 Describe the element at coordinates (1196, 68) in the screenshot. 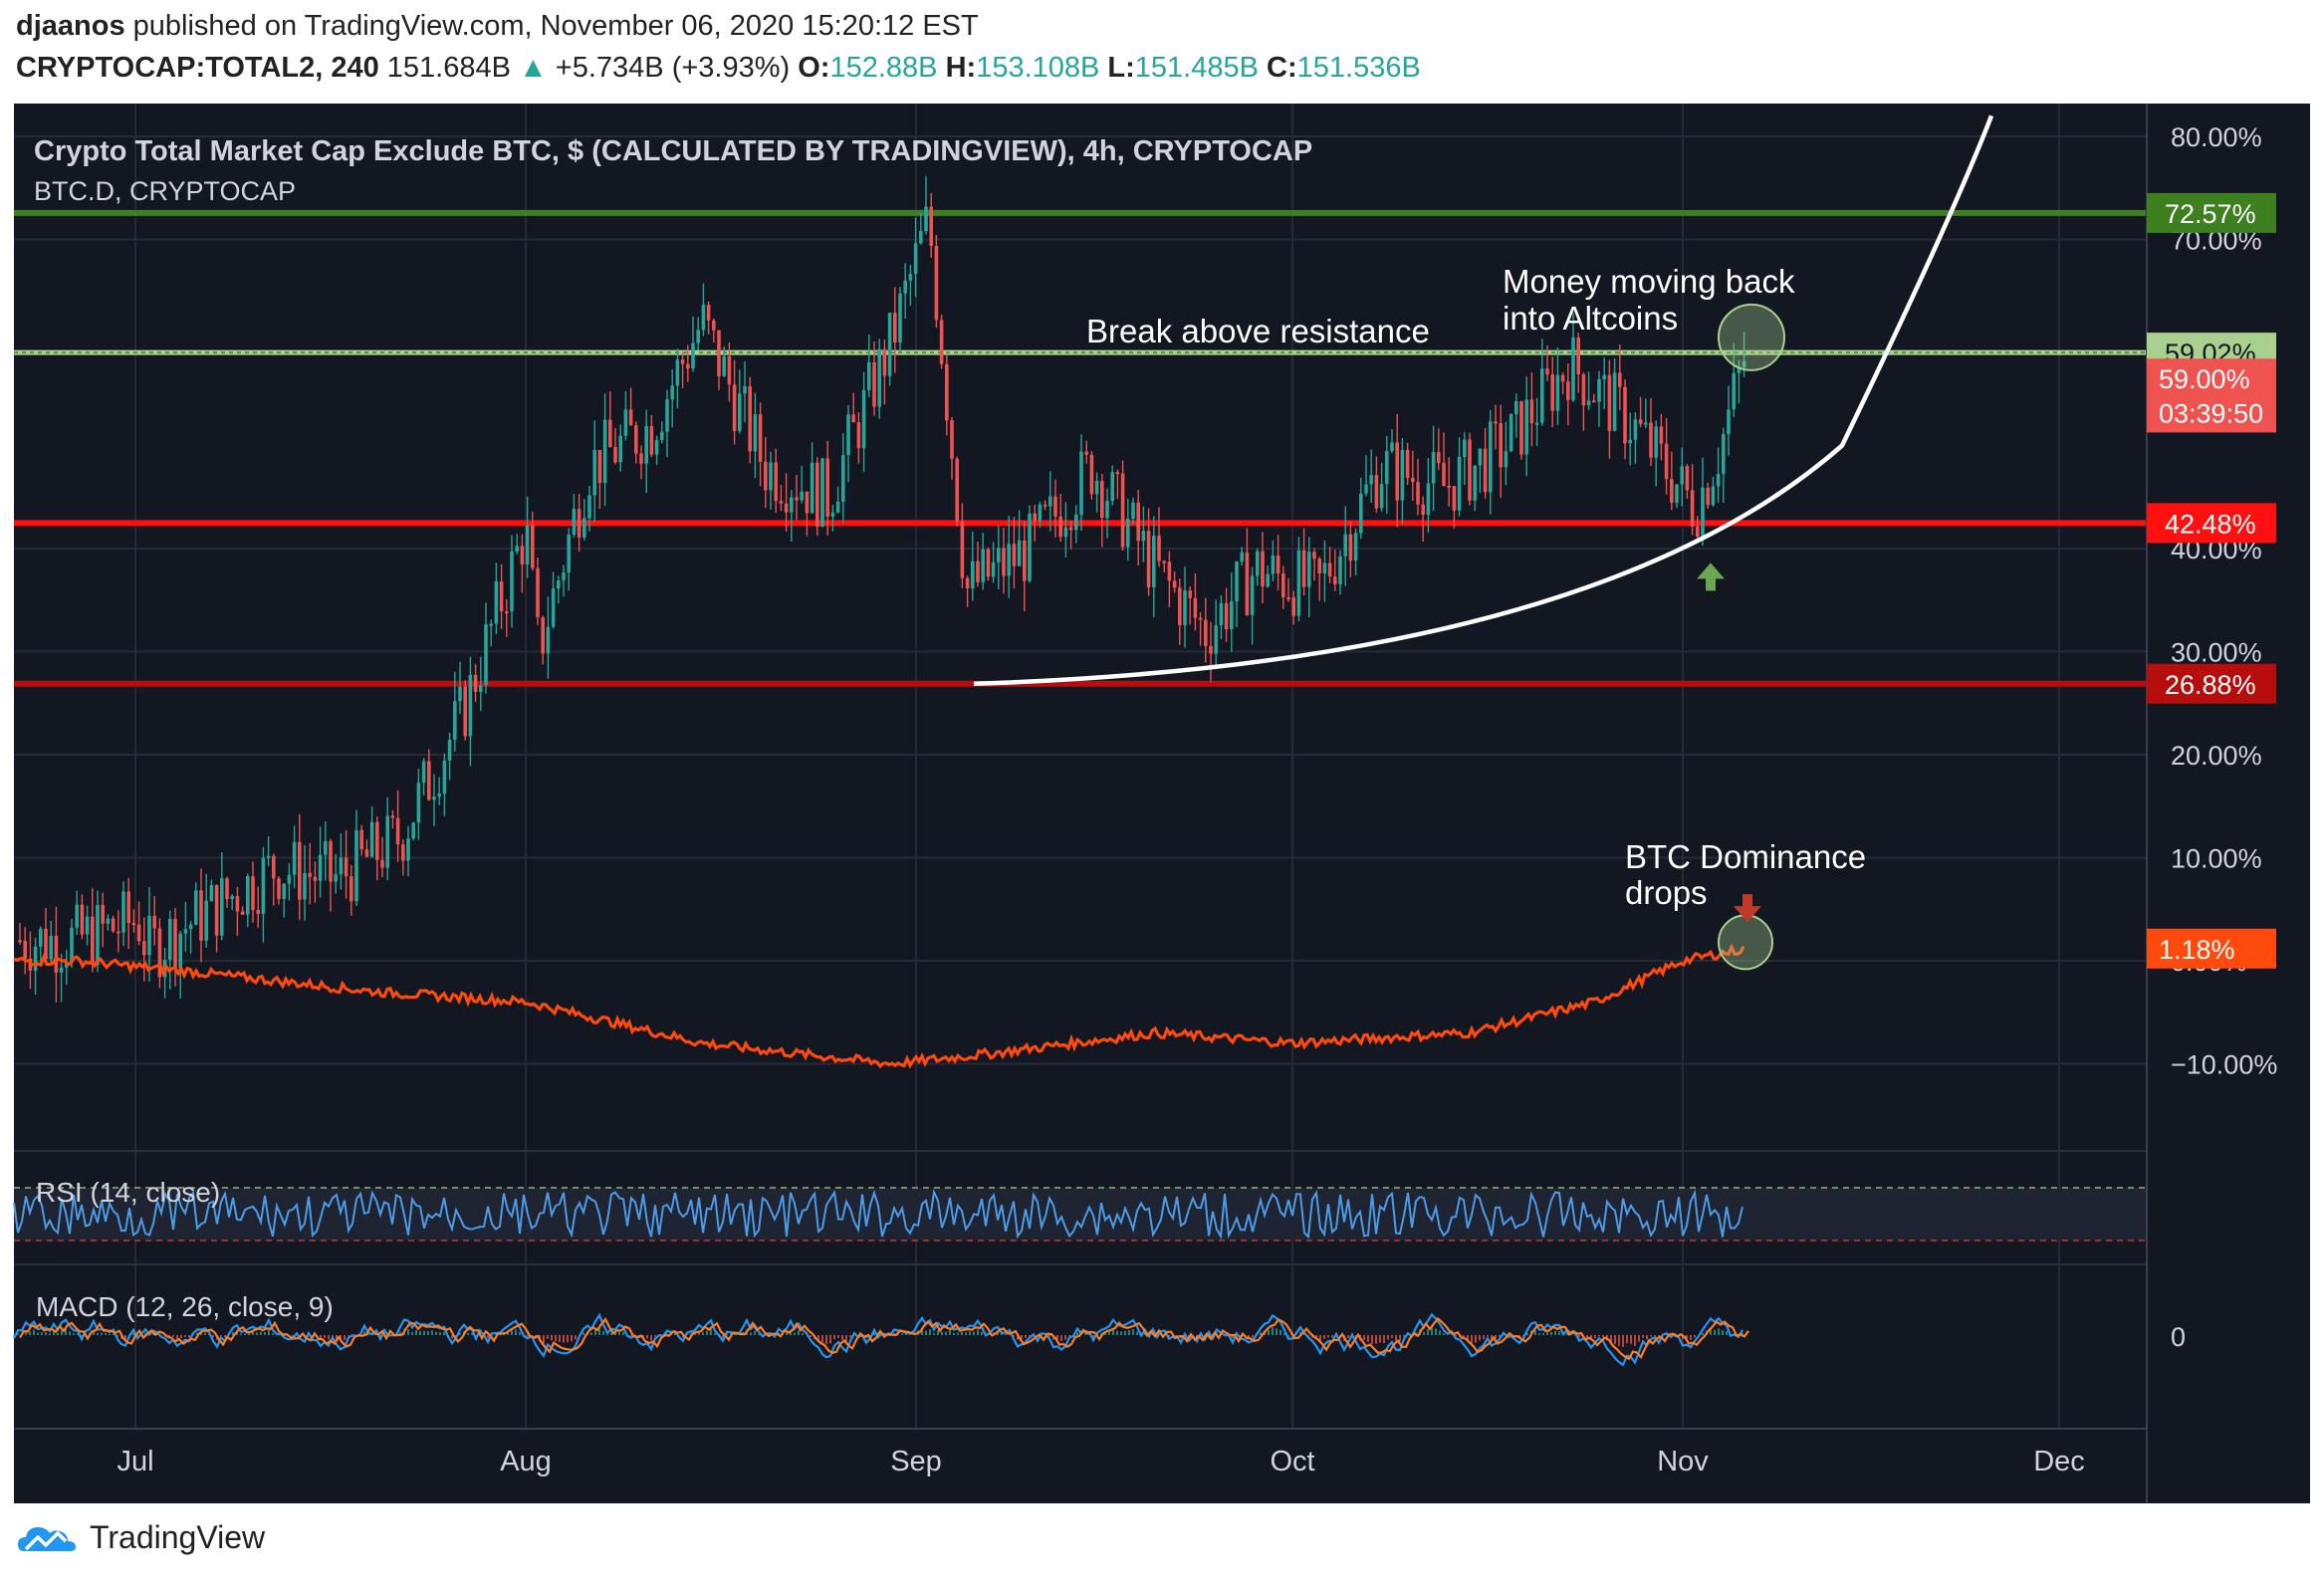

I see `low-value: 151.485B` at that location.